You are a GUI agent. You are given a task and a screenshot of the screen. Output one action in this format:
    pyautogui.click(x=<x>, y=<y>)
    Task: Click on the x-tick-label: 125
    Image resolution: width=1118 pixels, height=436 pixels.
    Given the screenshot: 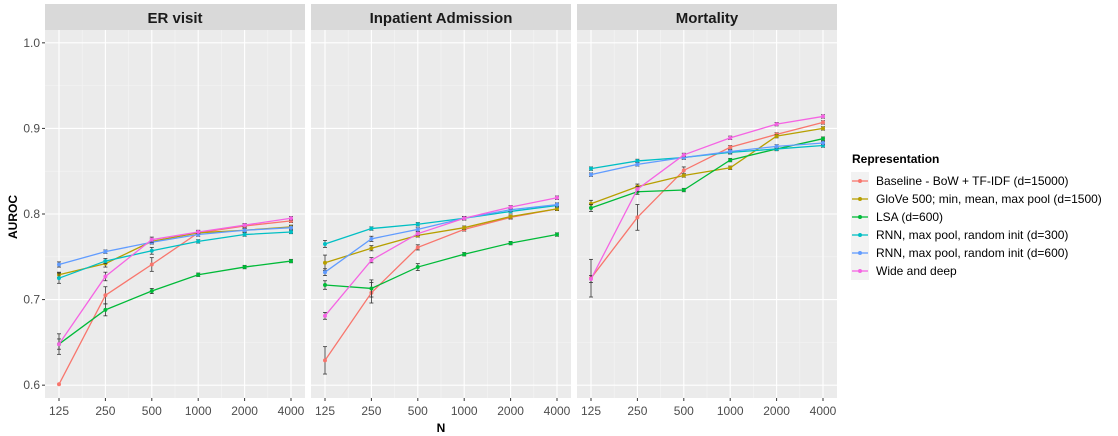 What is the action you would take?
    pyautogui.click(x=591, y=411)
    